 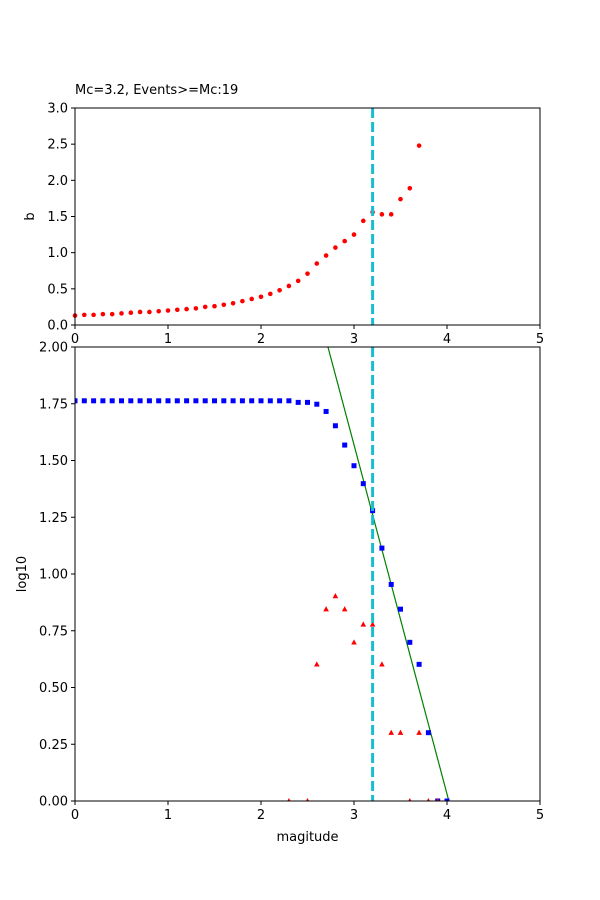 What do you see at coordinates (57, 253) in the screenshot?
I see `top-y-tick-label: 1.0` at bounding box center [57, 253].